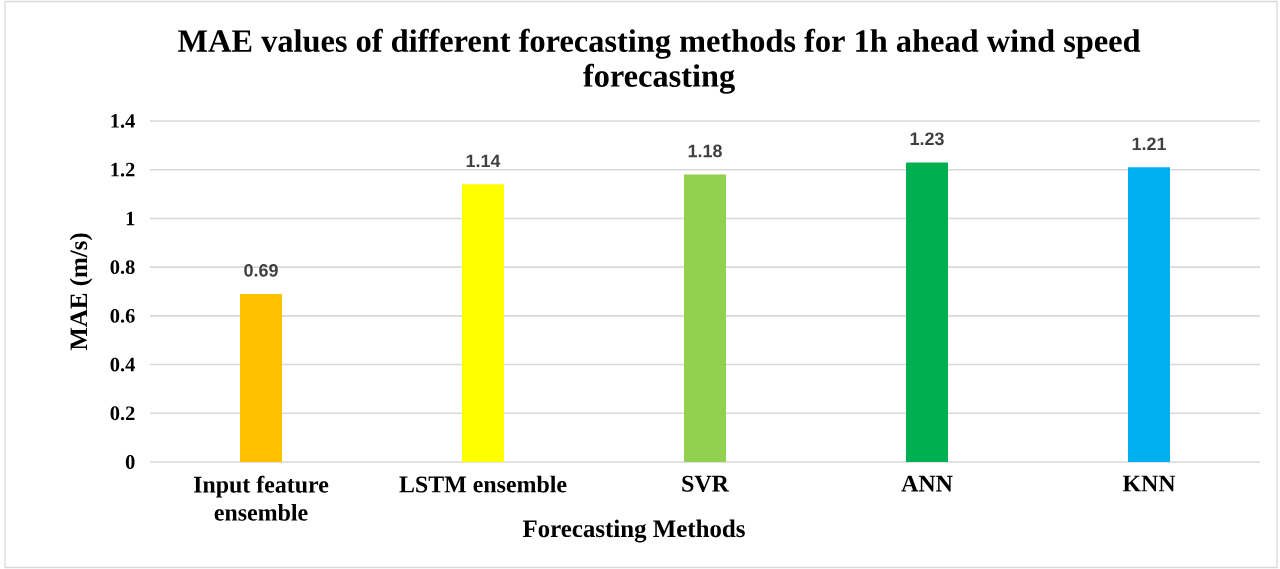 The image size is (1280, 569). I want to click on x-axis-title: Forecasting Methods, so click(633, 531).